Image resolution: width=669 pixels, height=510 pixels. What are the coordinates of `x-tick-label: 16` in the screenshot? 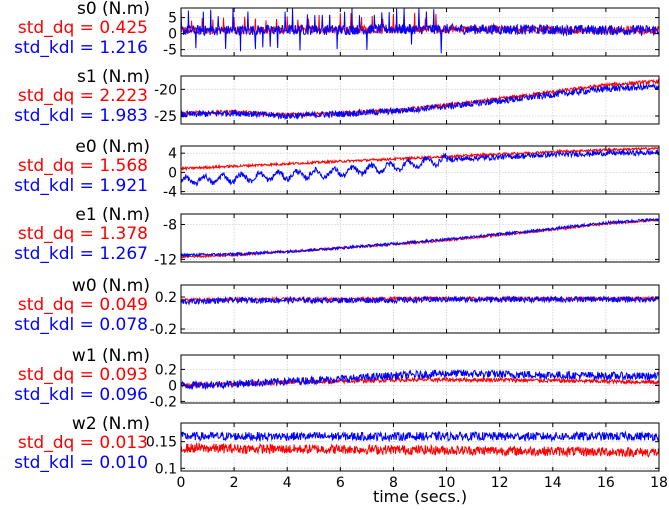 It's located at (606, 483).